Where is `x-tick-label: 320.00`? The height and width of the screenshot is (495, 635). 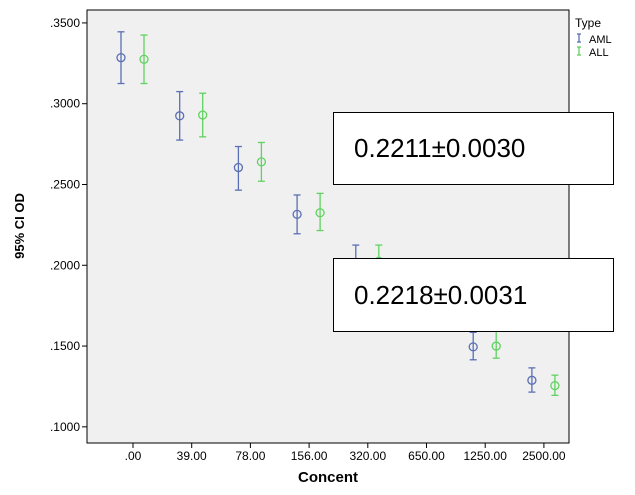
x-tick-label: 320.00 is located at coordinates (367, 456).